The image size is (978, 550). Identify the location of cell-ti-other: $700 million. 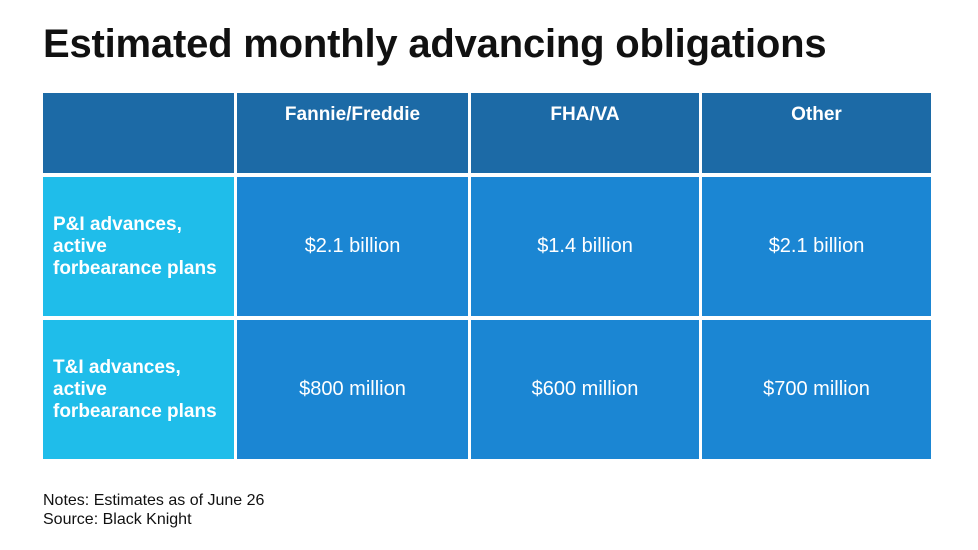
(816, 389).